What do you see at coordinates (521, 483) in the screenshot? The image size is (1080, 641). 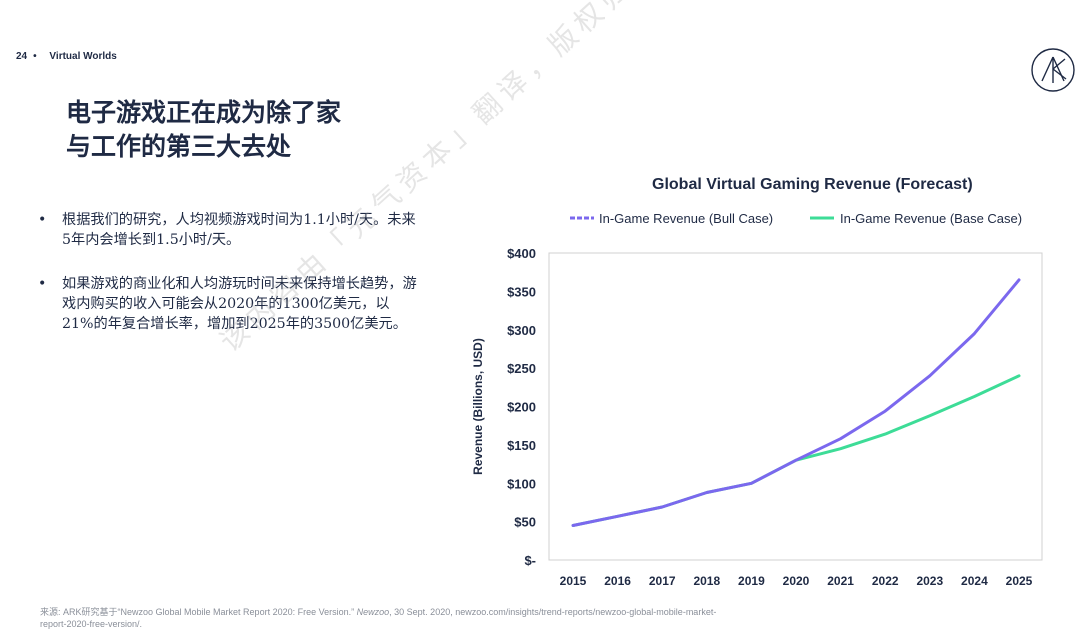 I see `y-tick-label: $100` at bounding box center [521, 483].